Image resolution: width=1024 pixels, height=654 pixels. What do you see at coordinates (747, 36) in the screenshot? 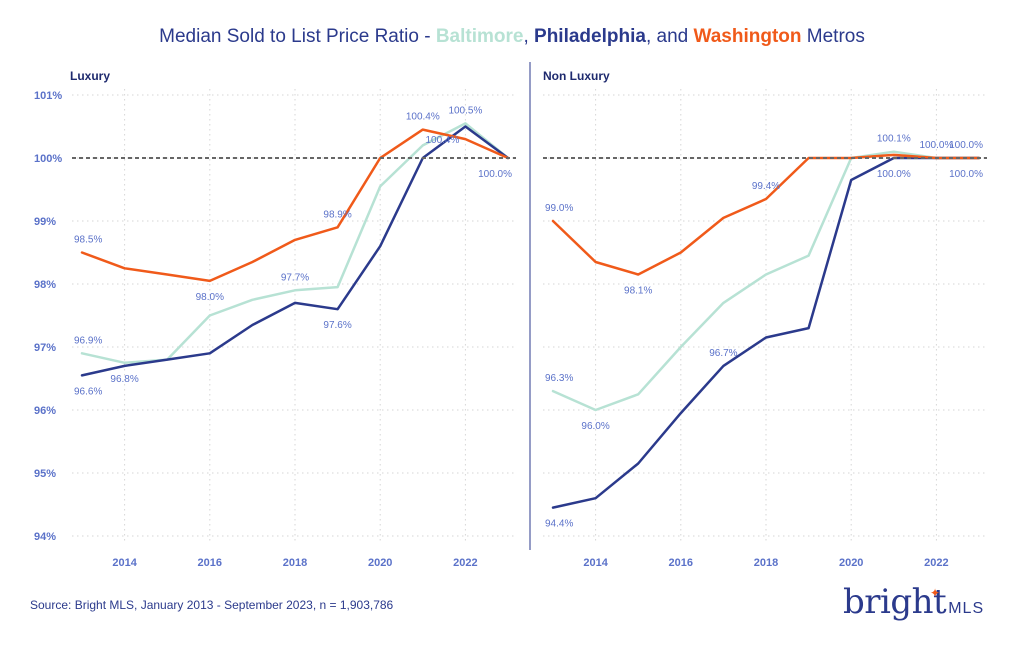
I see `title-washington: Washington` at bounding box center [747, 36].